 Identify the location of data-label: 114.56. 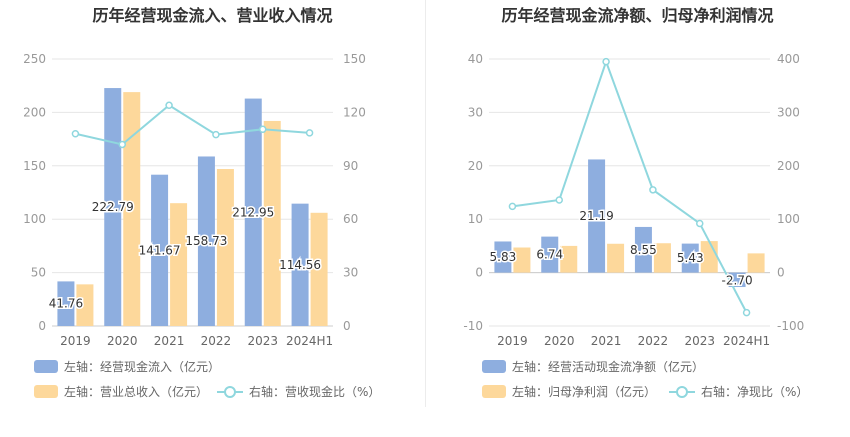
(300, 265).